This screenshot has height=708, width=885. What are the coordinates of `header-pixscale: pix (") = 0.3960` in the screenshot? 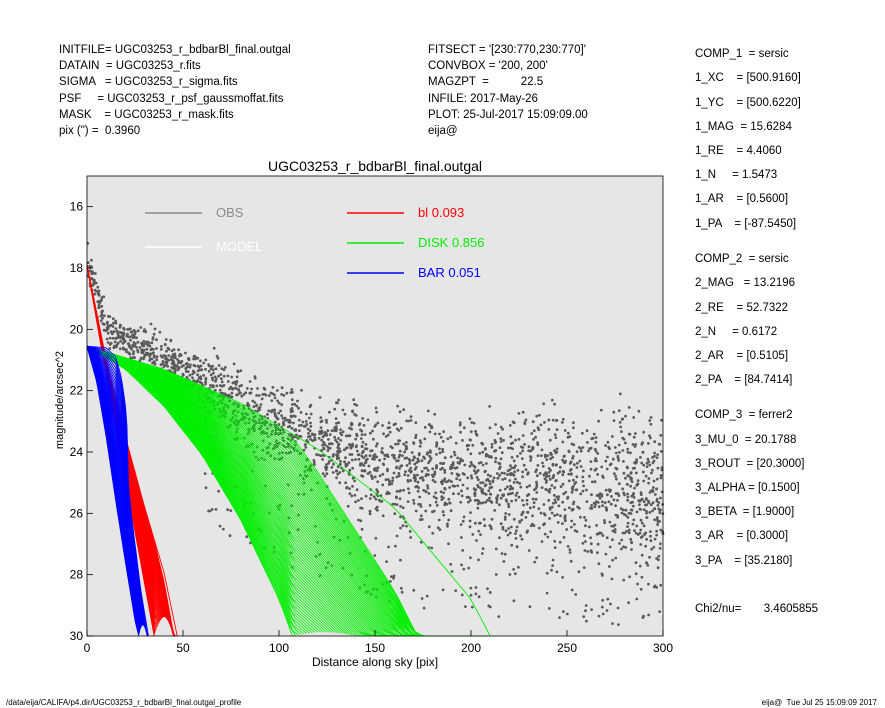 It's located at (100, 131).